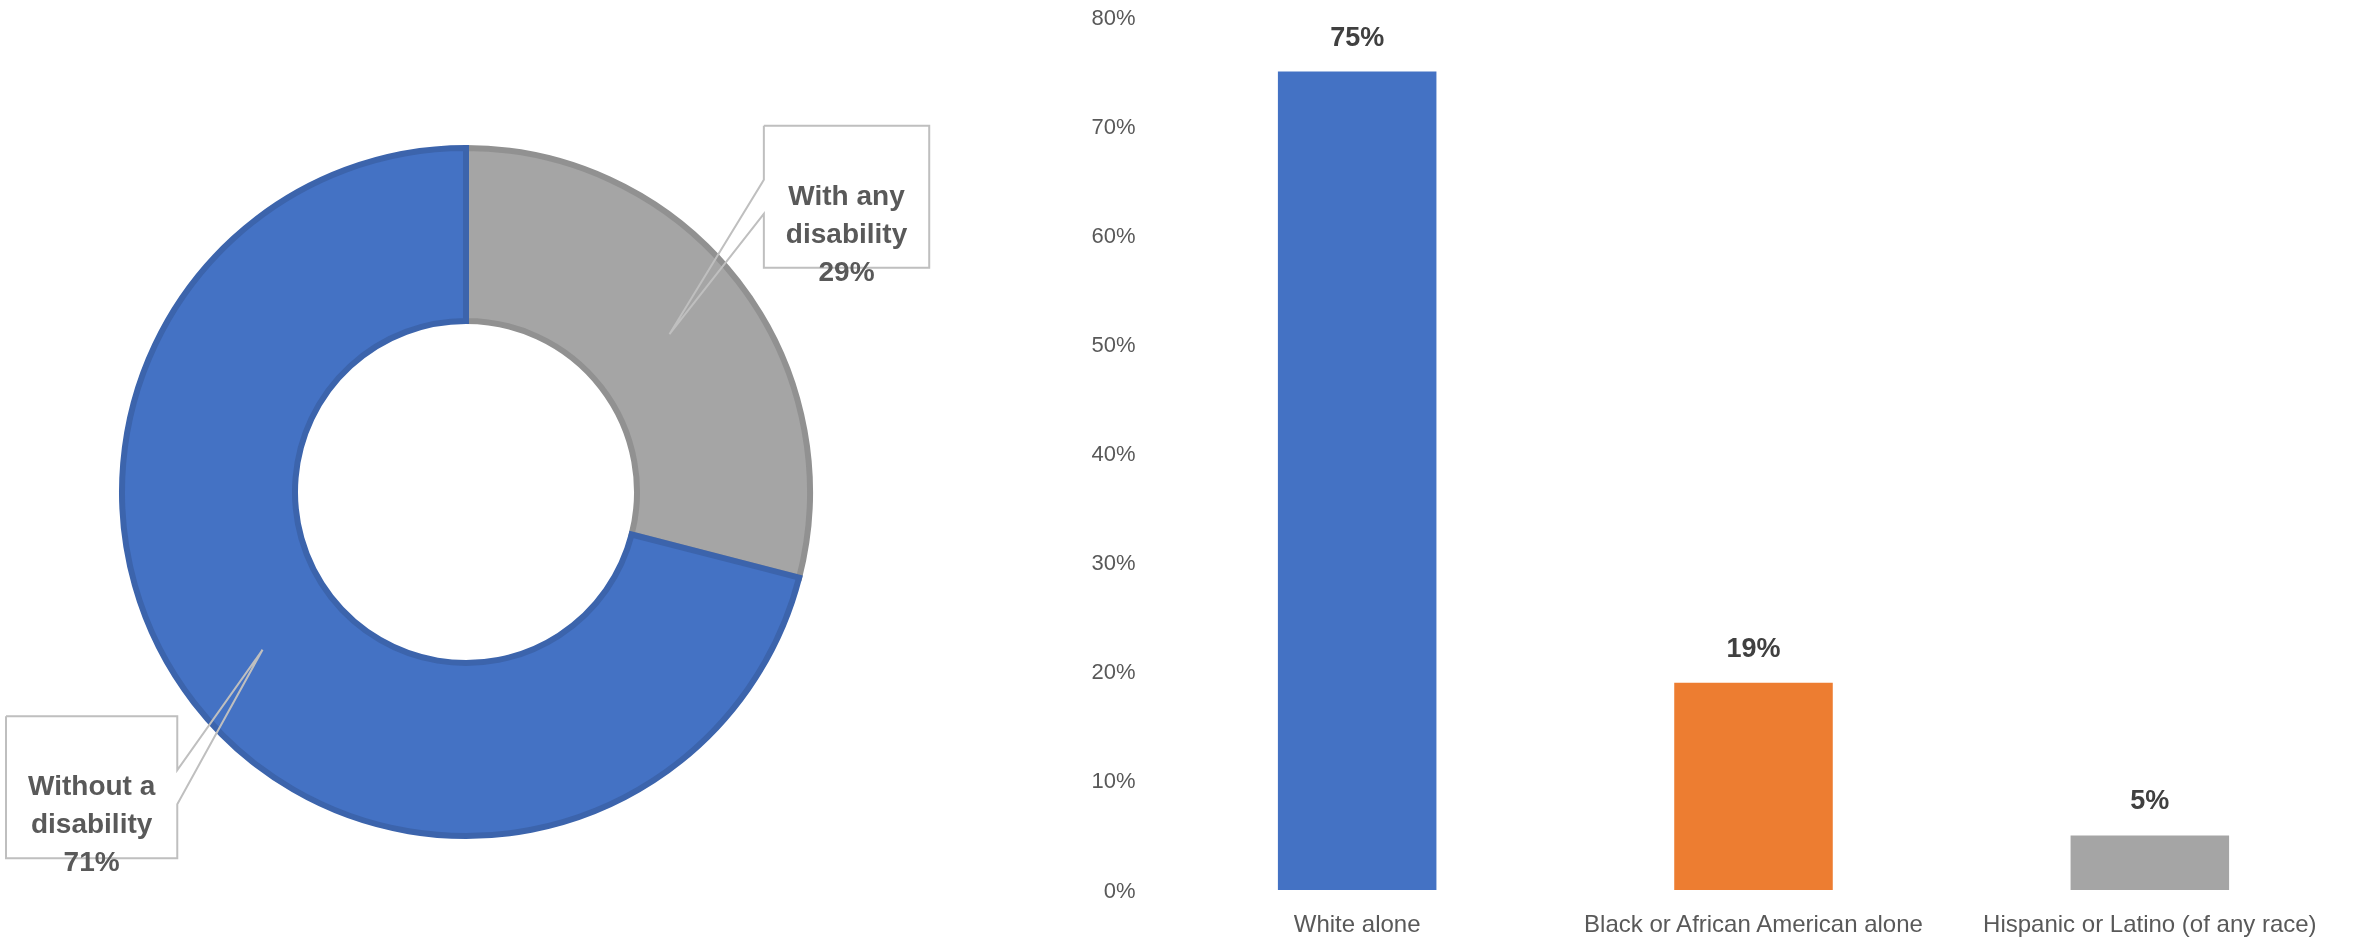 This screenshot has height=944, width=2361. What do you see at coordinates (92, 805) in the screenshot?
I see `slice-label: Without a disability` at bounding box center [92, 805].